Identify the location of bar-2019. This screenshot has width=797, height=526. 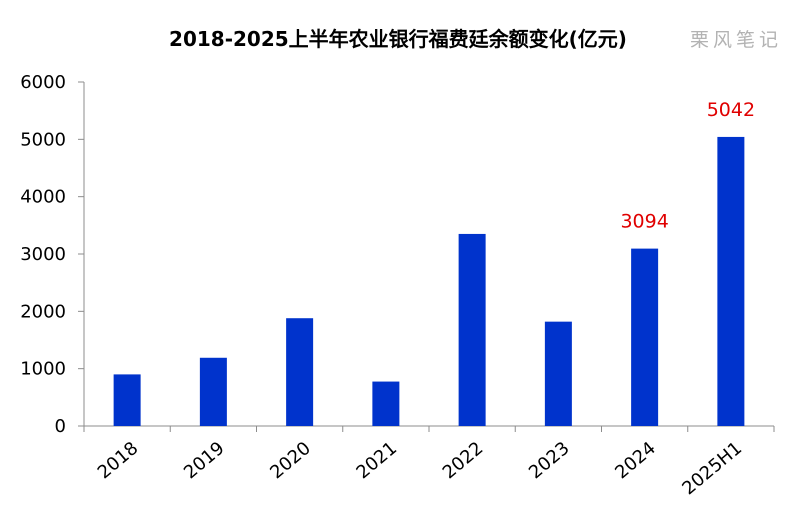
(213, 391).